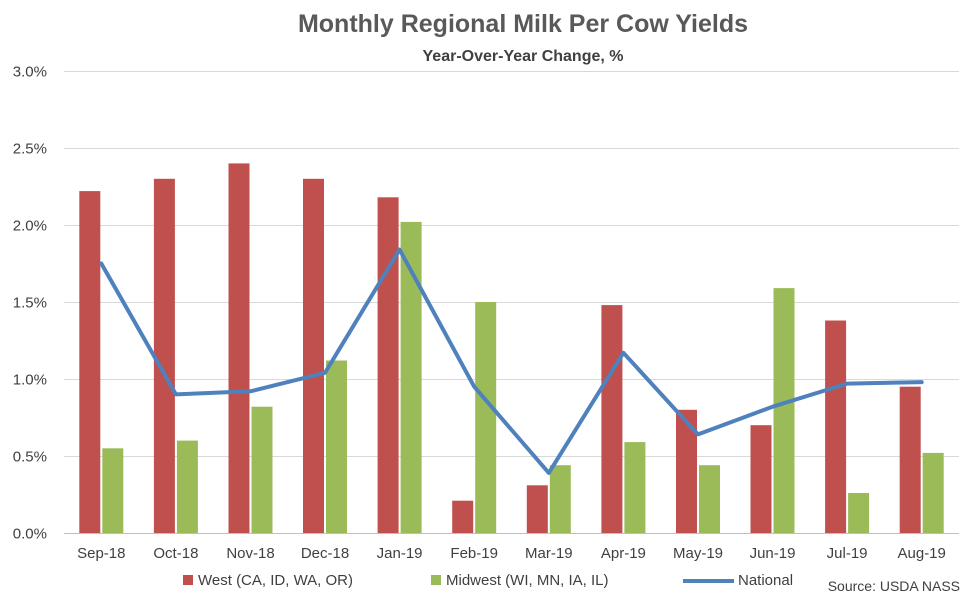  Describe the element at coordinates (275, 580) in the screenshot. I see `legend-label-west: West (CA, ID, WA, OR)` at that location.